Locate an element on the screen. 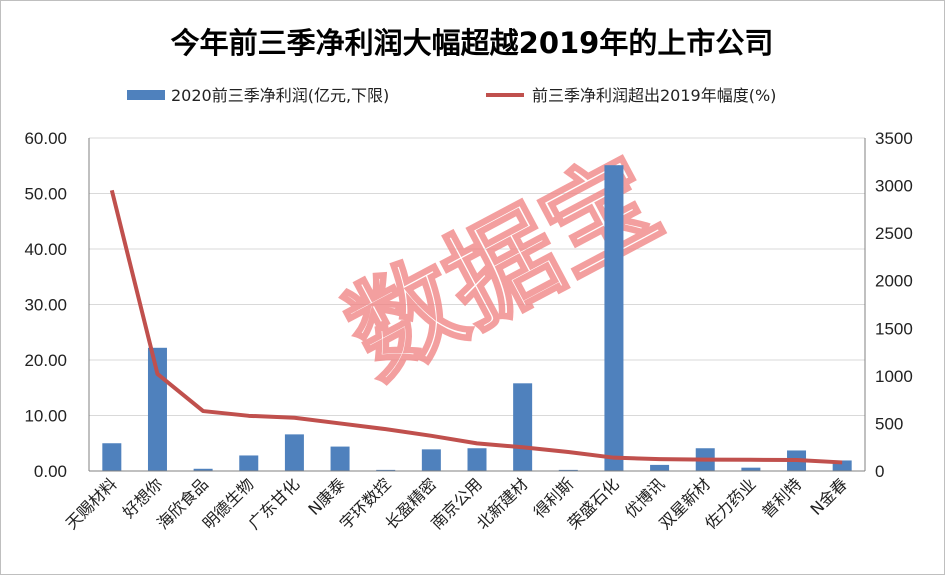  left-tick-label: 60.00 is located at coordinates (45, 138).